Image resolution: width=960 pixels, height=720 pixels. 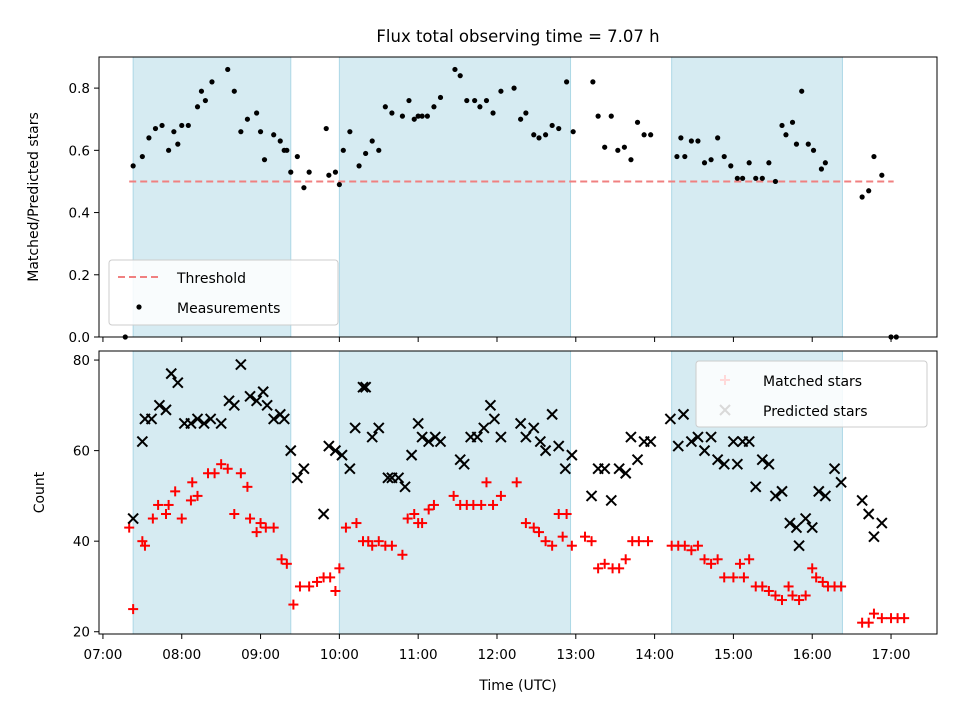 I want to click on legend-bottom: Matched stars Predicted stars, so click(x=811, y=394).